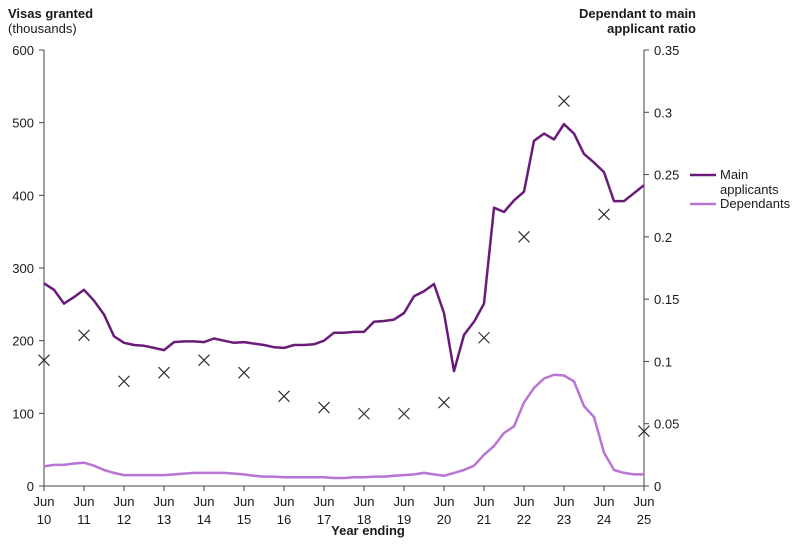 Image resolution: width=800 pixels, height=551 pixels. What do you see at coordinates (564, 519) in the screenshot?
I see `x-tick-year-label: 23` at bounding box center [564, 519].